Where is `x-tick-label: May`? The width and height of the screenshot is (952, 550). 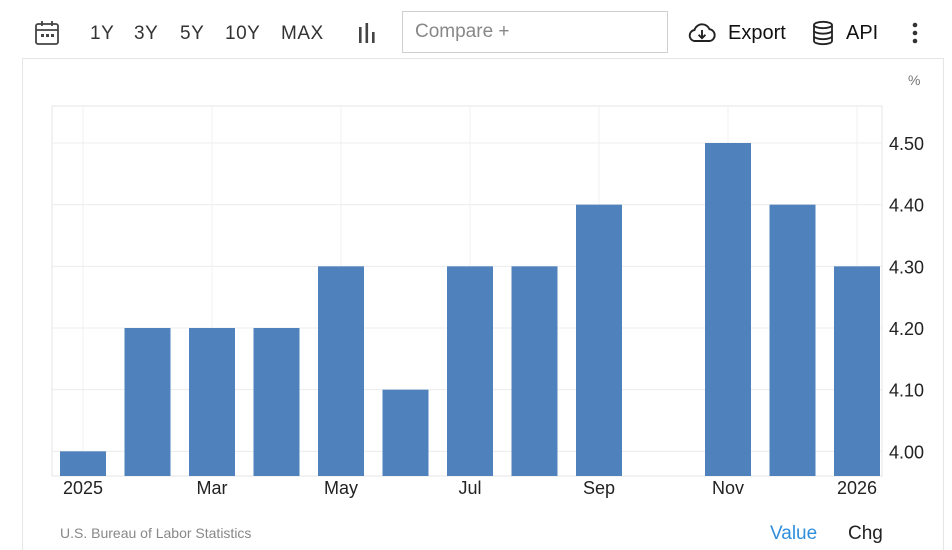 x-tick-label: May is located at coordinates (341, 488).